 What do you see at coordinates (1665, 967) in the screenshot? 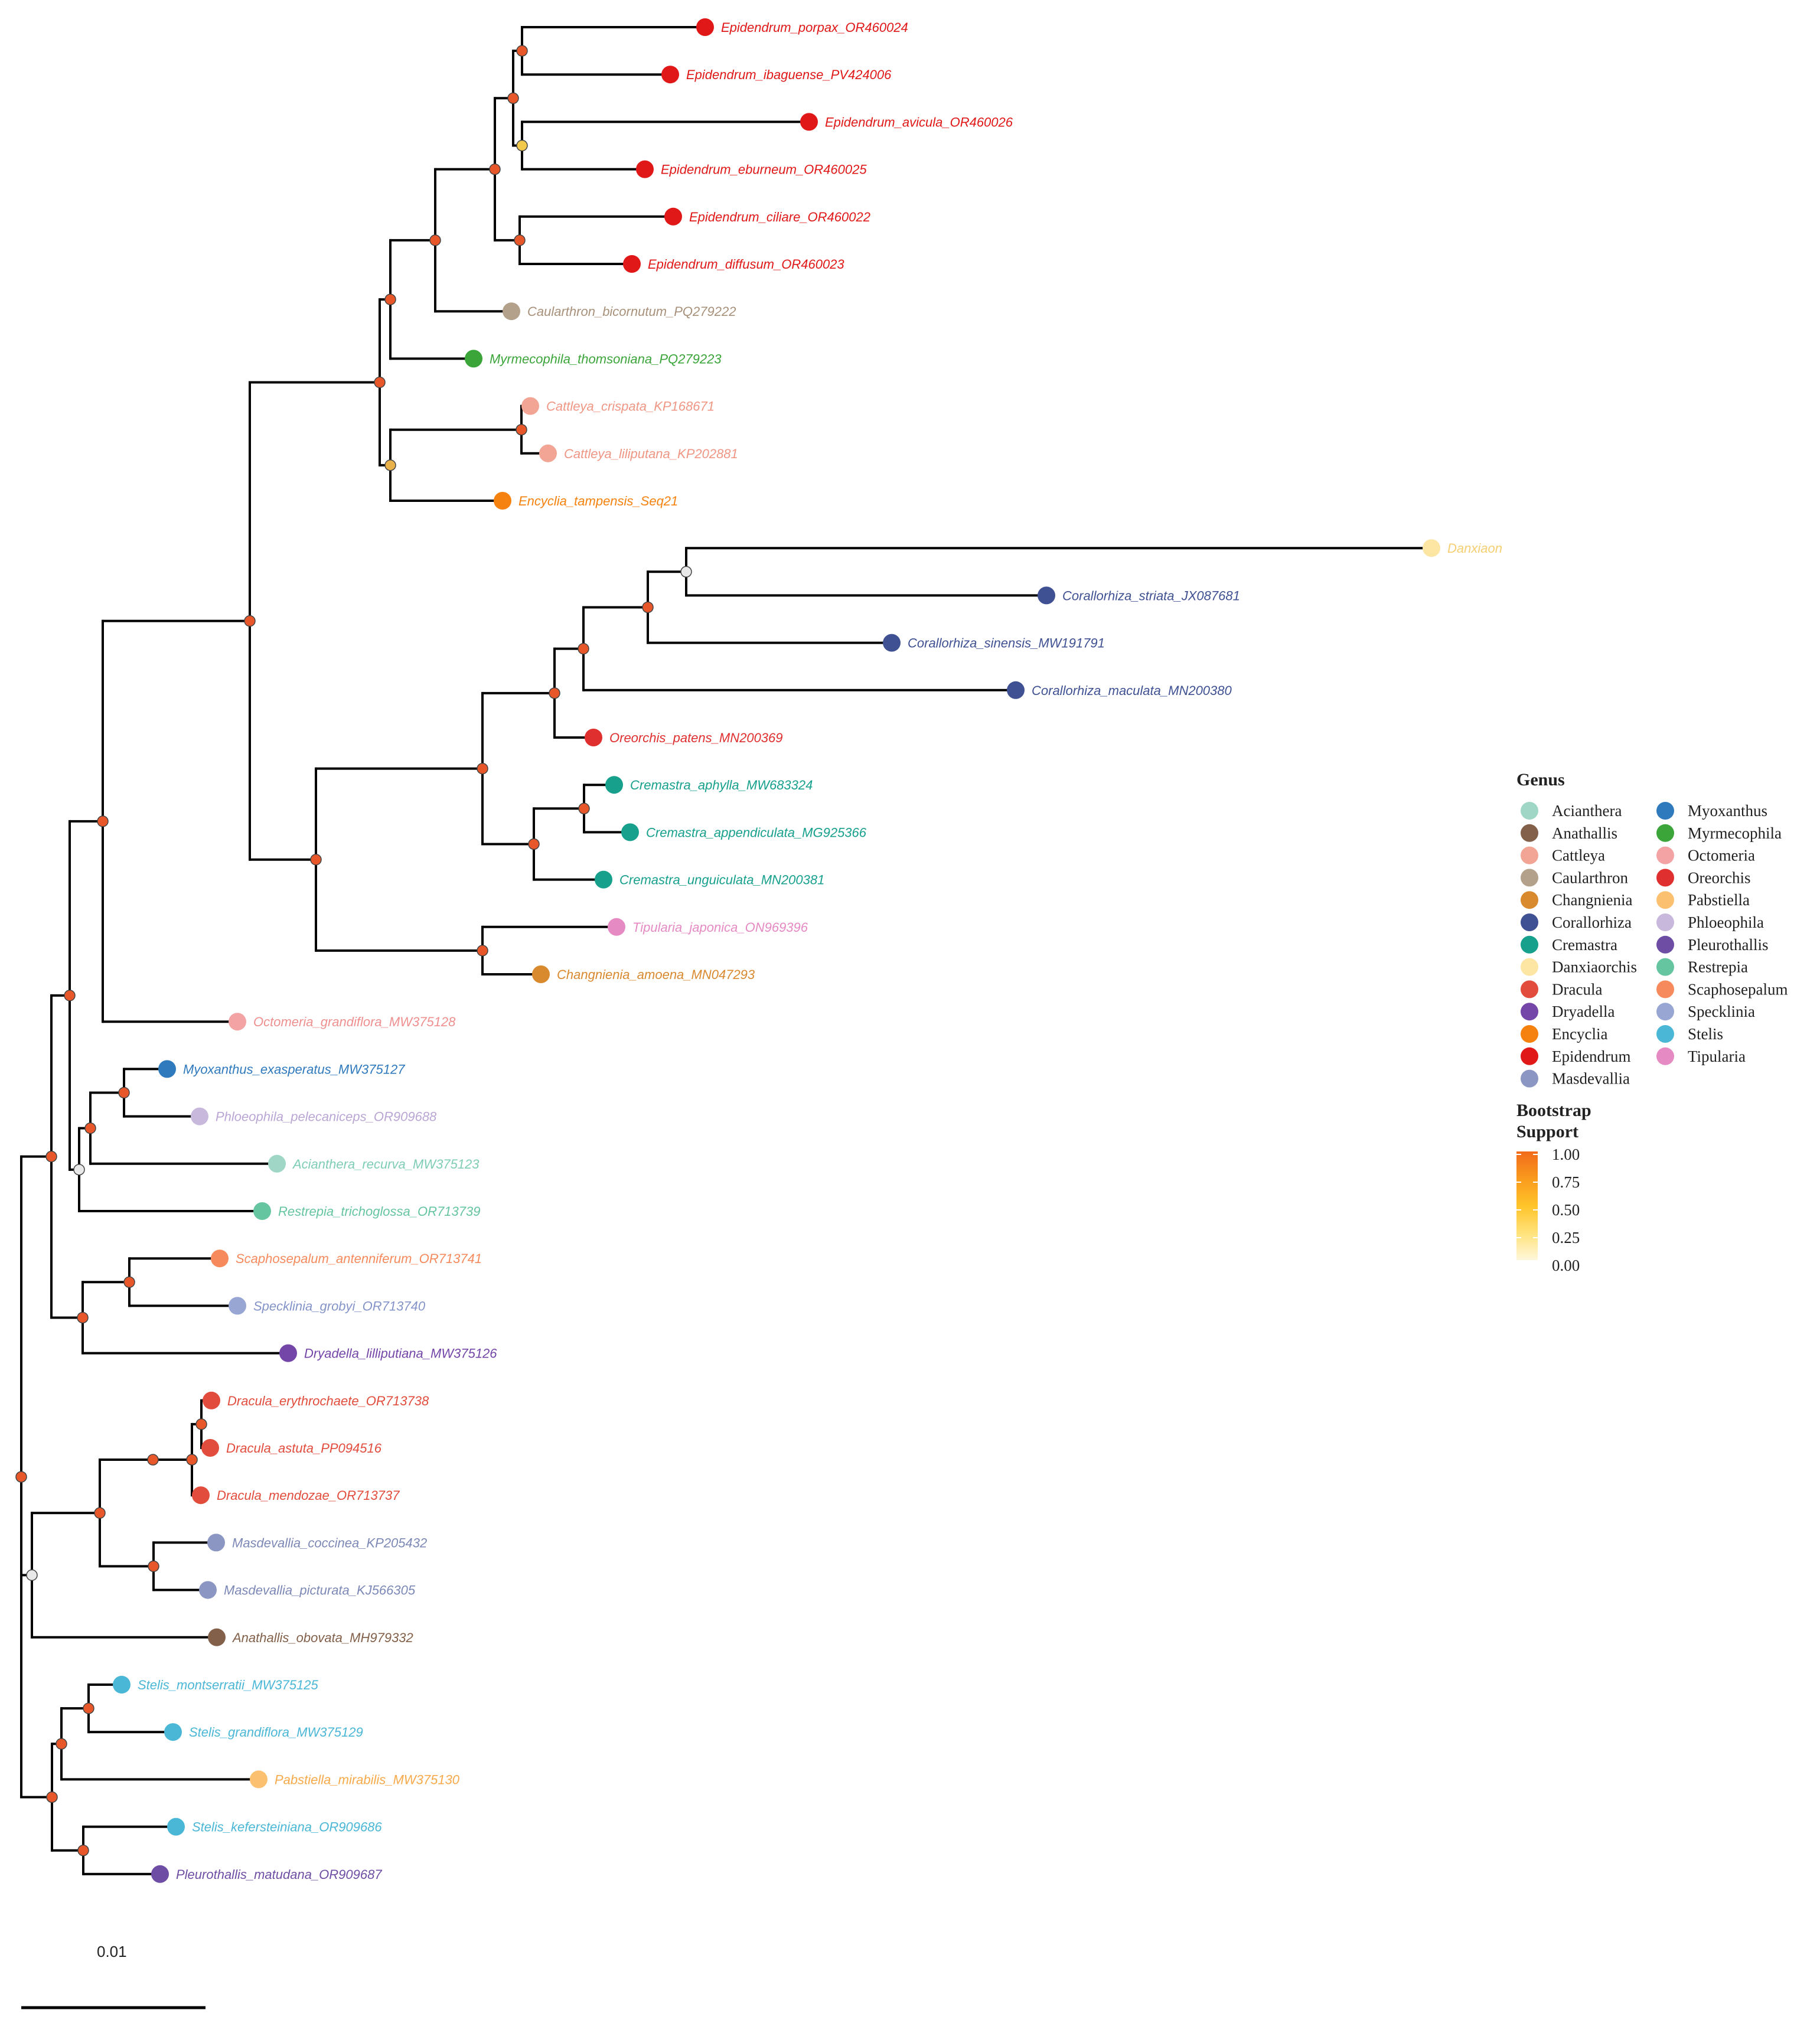
I see `legend-key-Restrepia` at bounding box center [1665, 967].